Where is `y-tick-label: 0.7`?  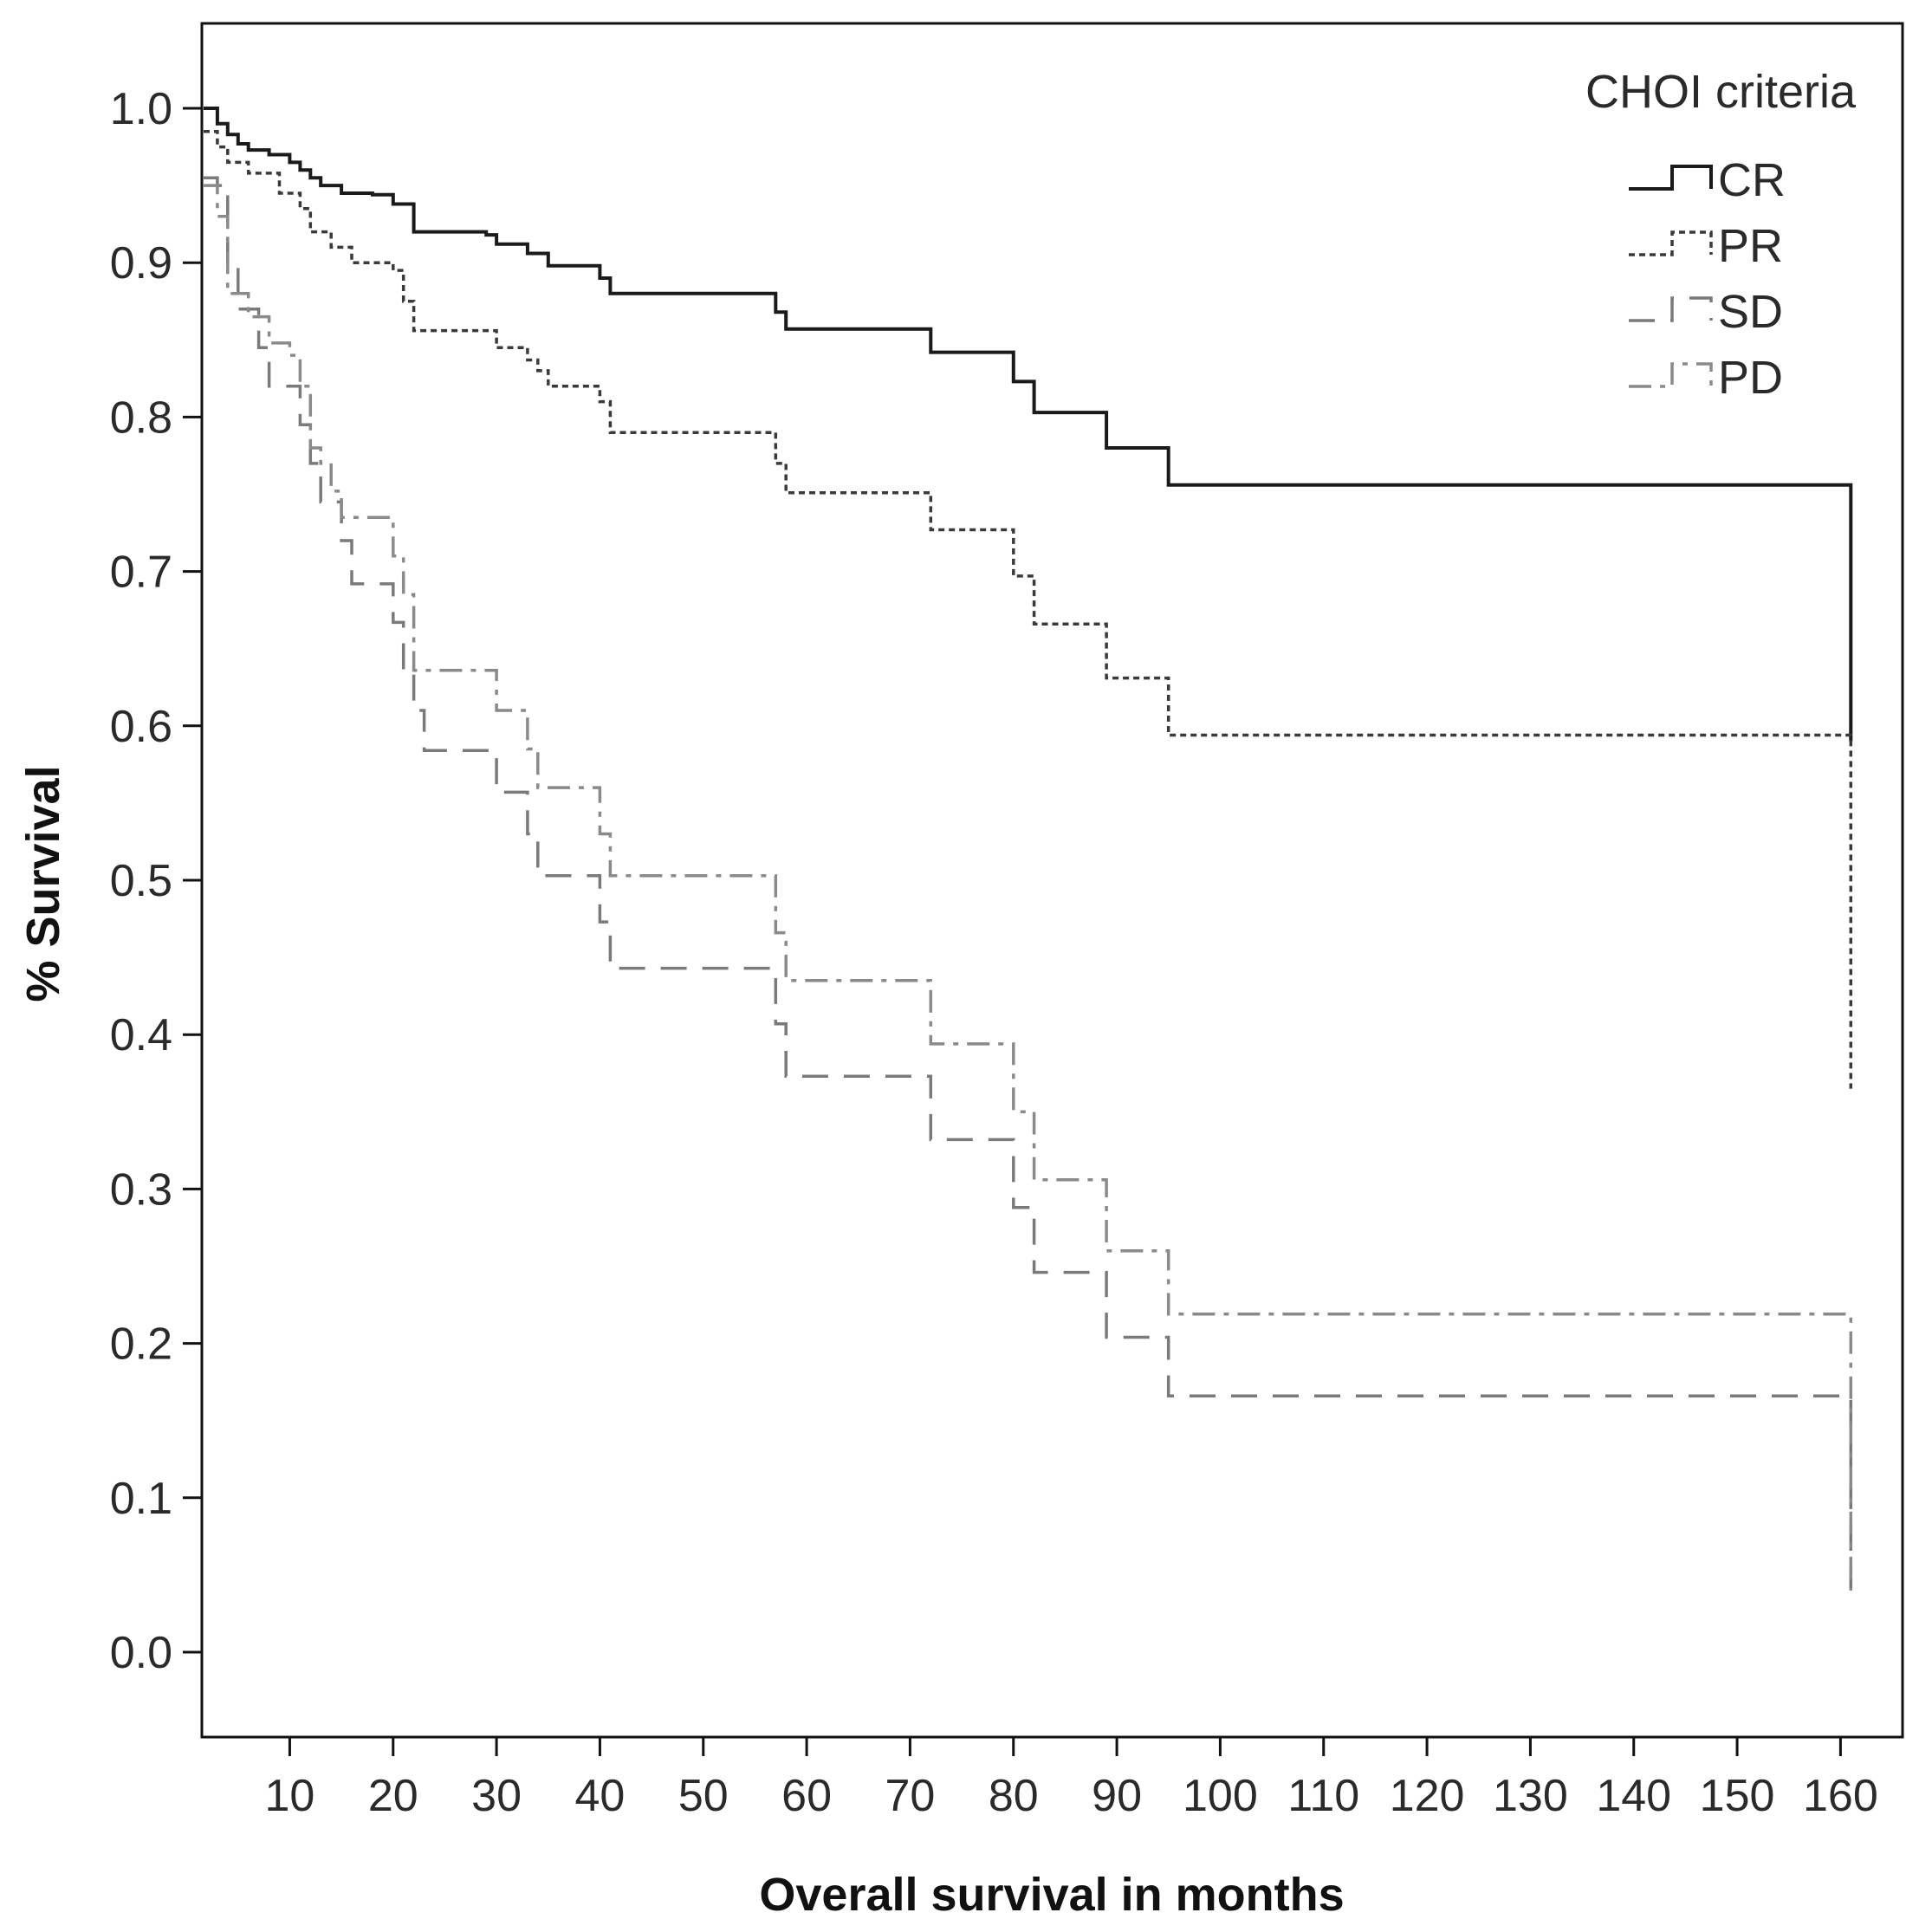
y-tick-label: 0.7 is located at coordinates (141, 573).